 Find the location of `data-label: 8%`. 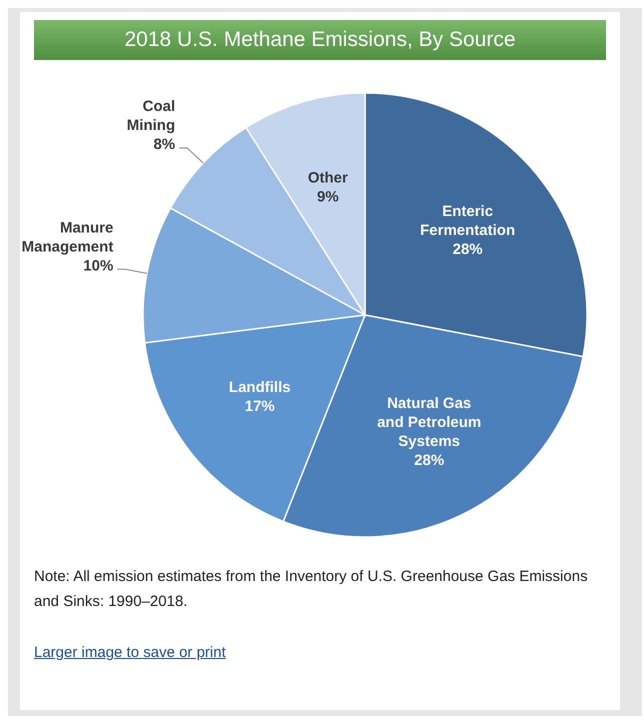

data-label: 8% is located at coordinates (164, 143).